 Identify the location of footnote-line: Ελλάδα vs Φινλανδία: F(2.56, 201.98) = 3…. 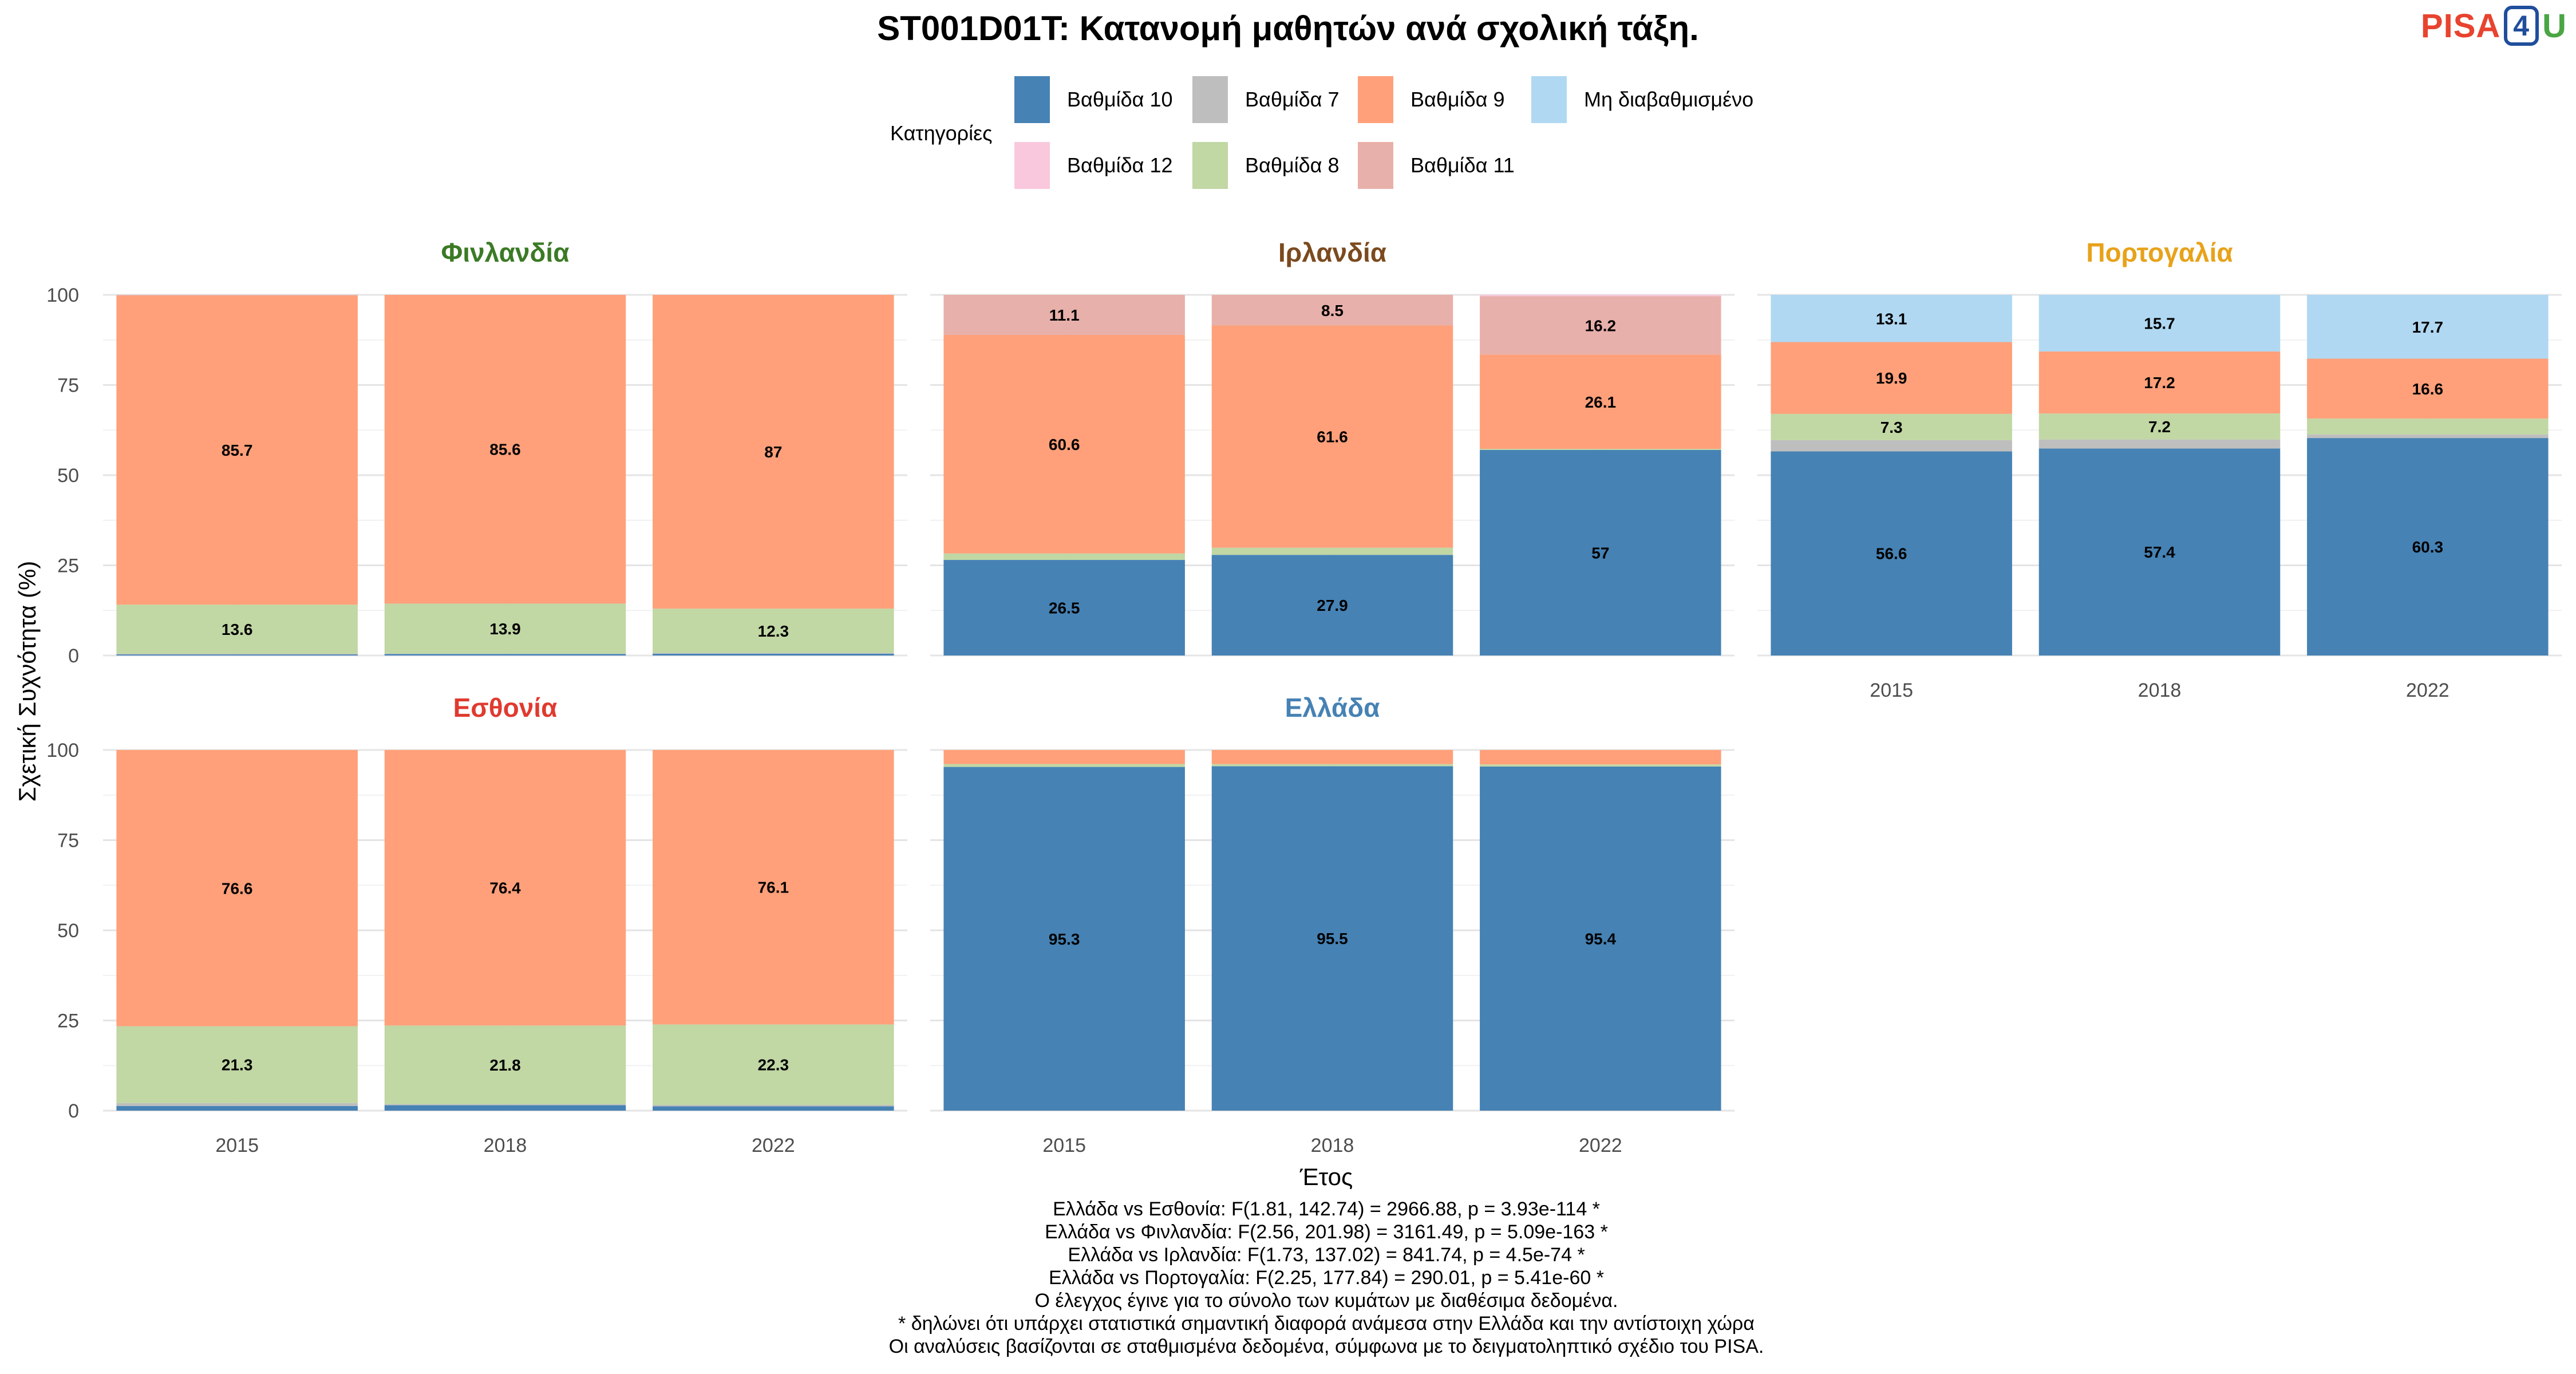
(1326, 1232).